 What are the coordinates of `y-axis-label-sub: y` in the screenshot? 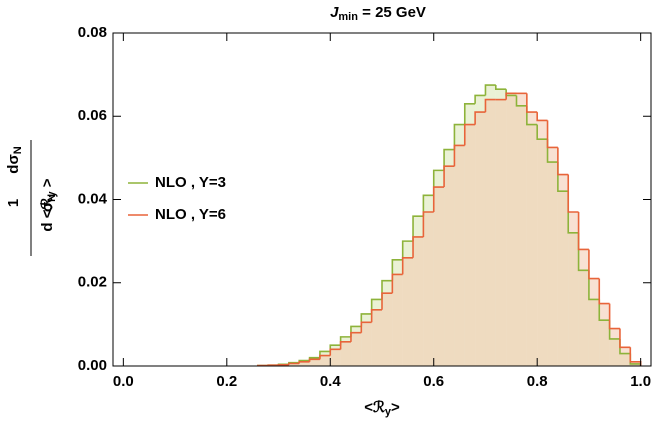 It's located at (52, 194).